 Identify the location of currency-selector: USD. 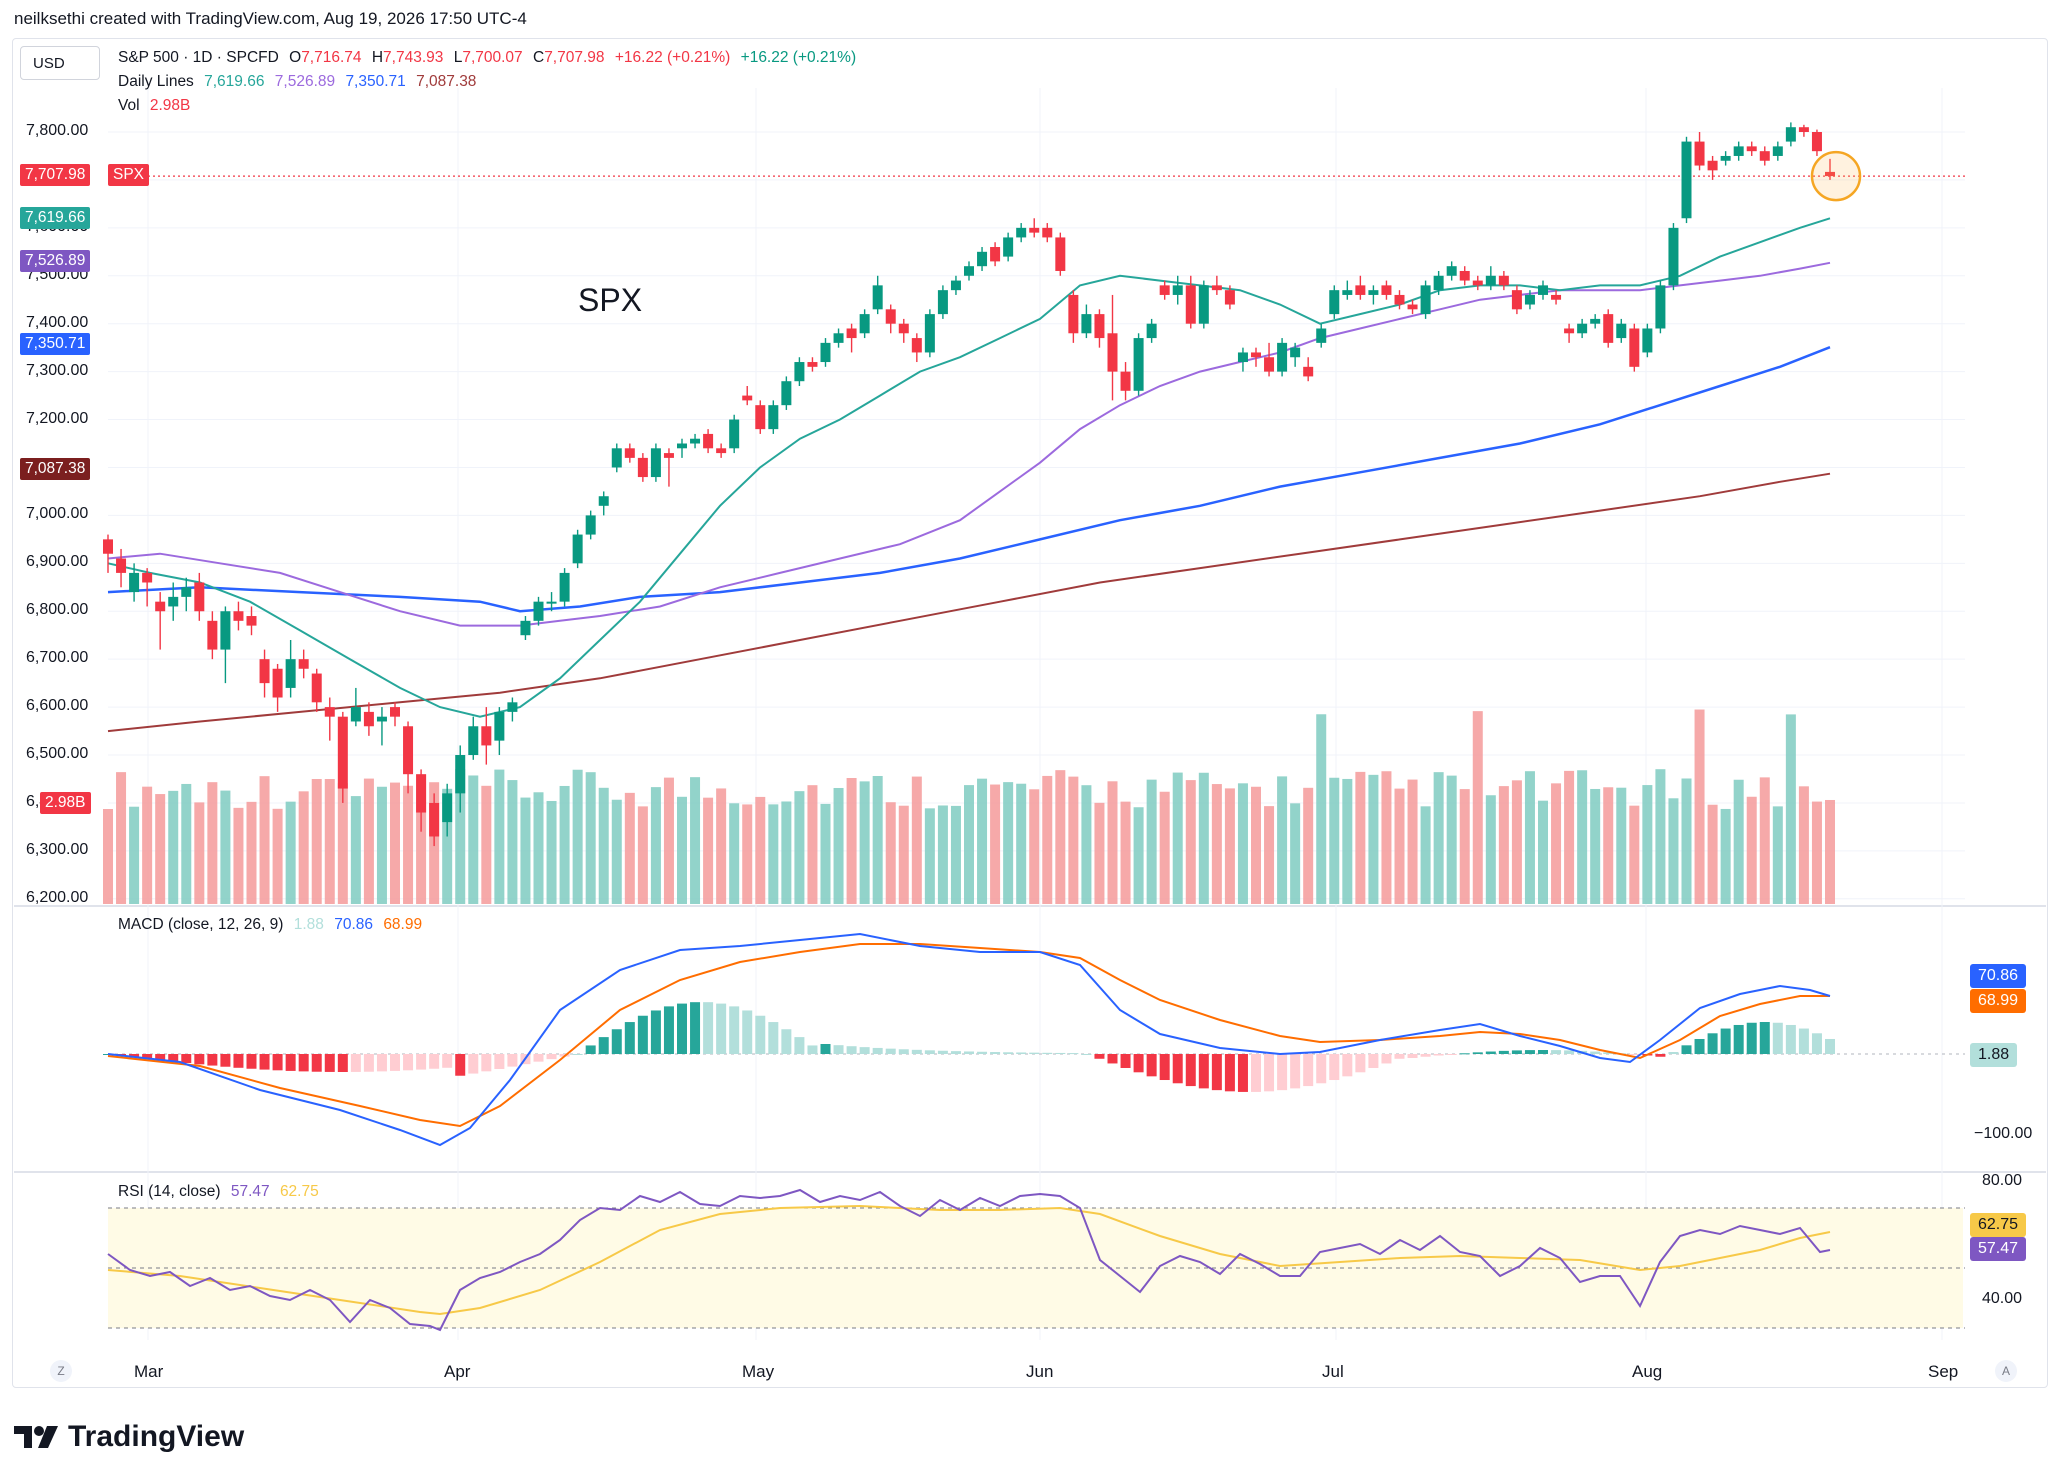
(60, 63).